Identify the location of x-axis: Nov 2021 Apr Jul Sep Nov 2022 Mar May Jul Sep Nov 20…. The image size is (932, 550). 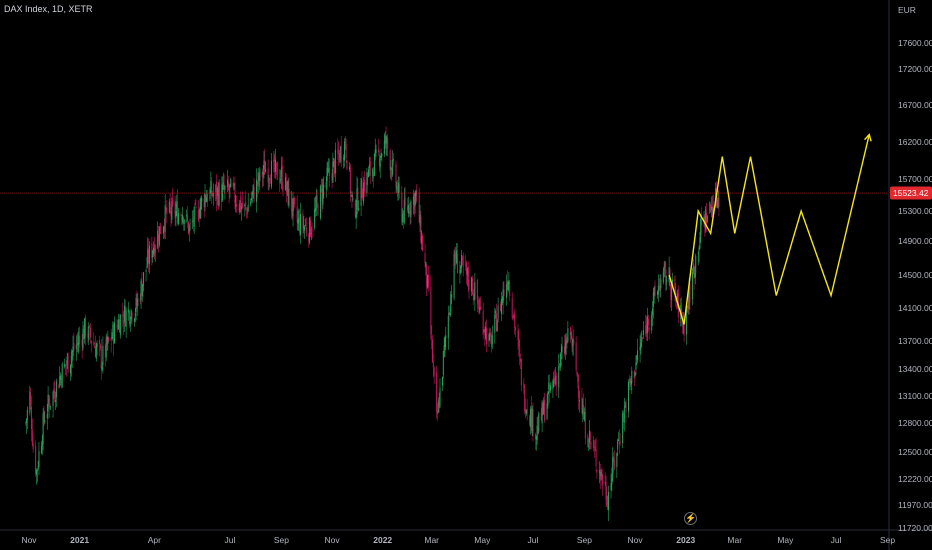
(458, 540).